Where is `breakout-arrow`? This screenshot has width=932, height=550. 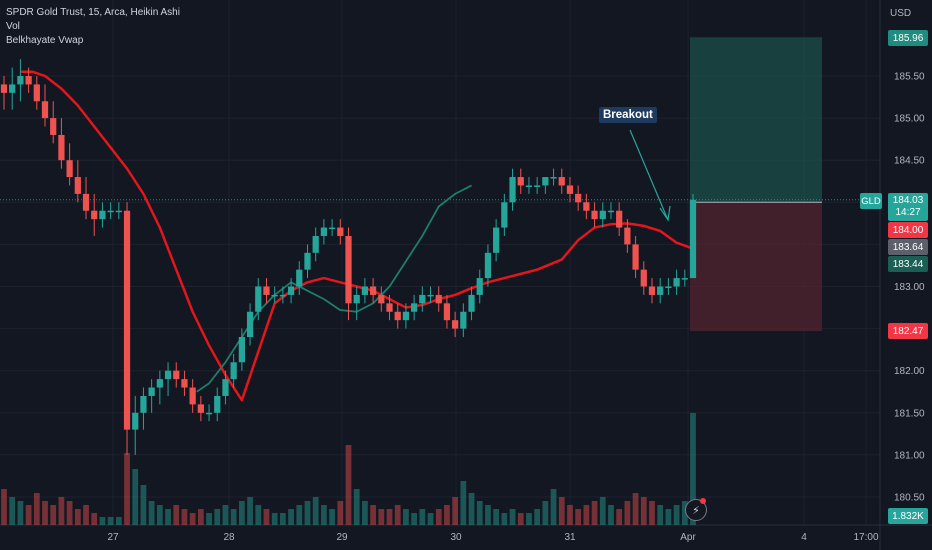
breakout-arrow is located at coordinates (649, 175).